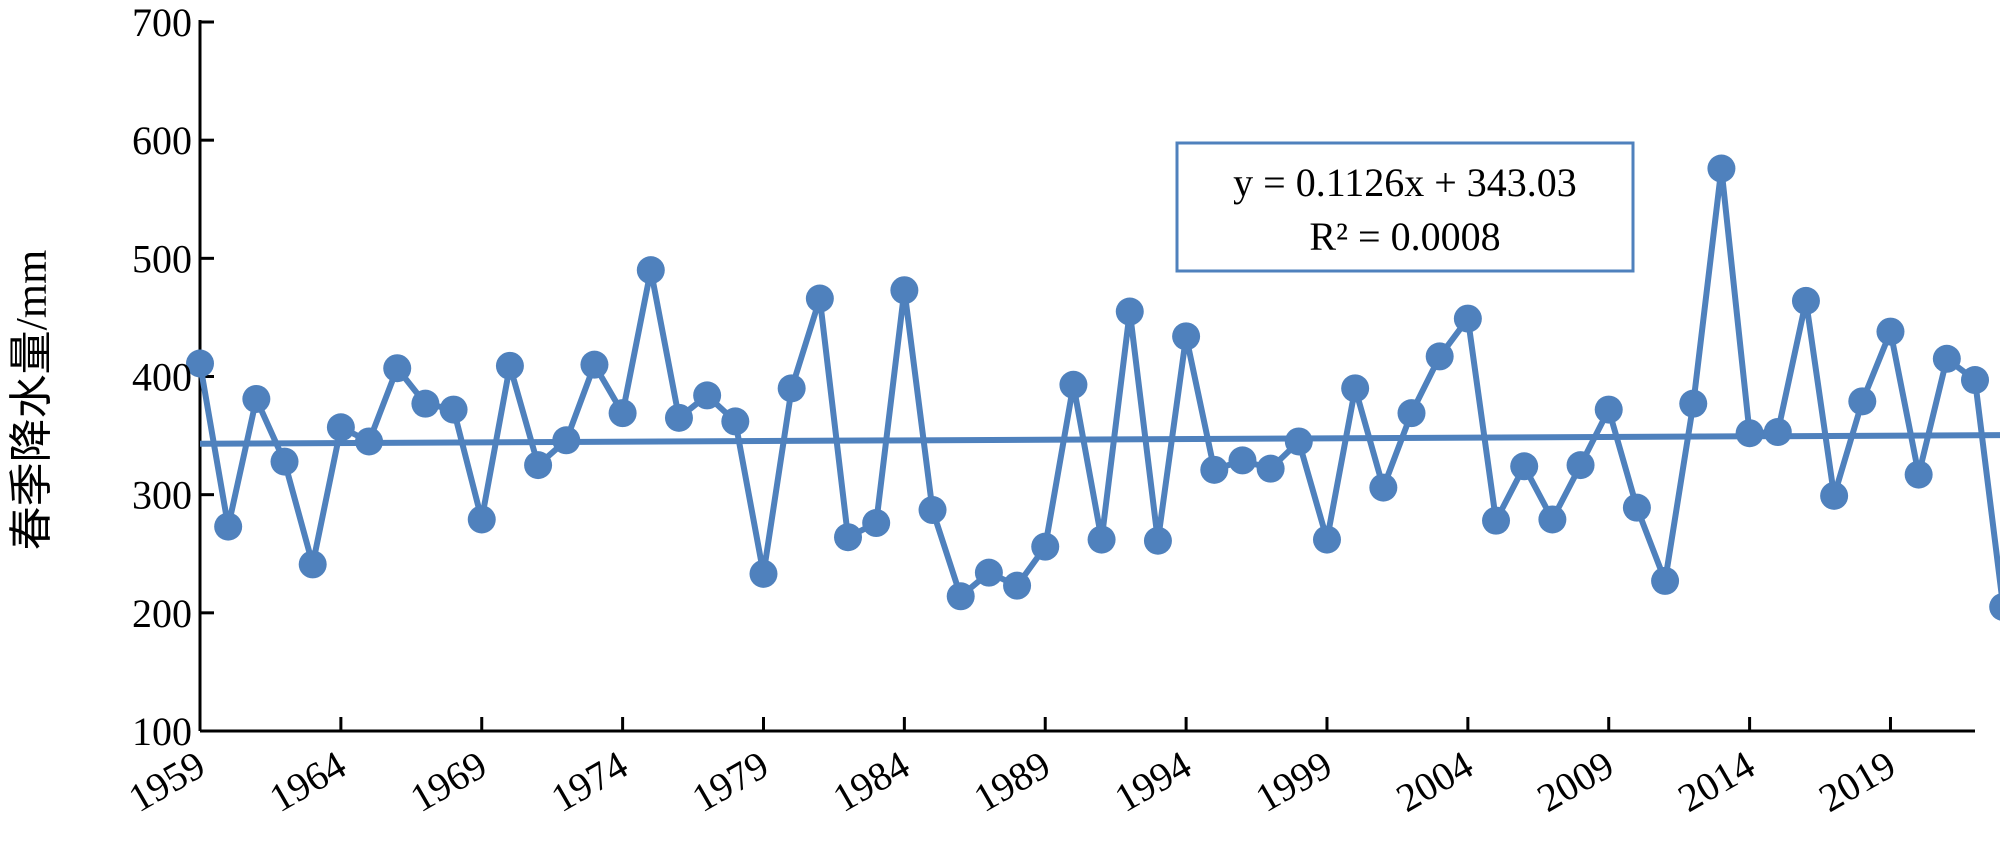  What do you see at coordinates (162, 22) in the screenshot?
I see `y-tick-label: 700` at bounding box center [162, 22].